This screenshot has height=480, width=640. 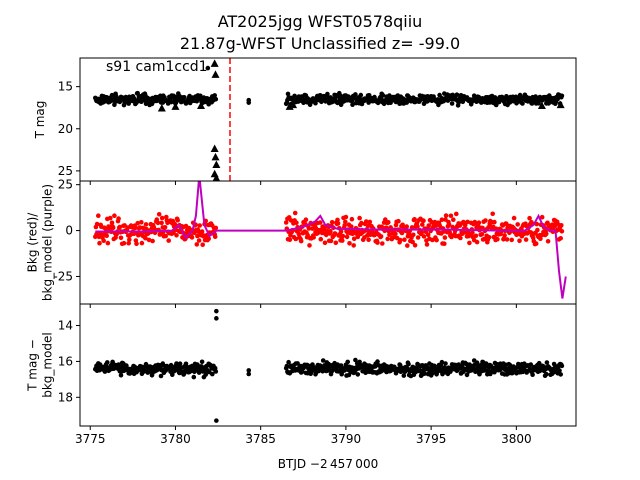 What do you see at coordinates (90, 439) in the screenshot?
I see `x-tick-label: 3775` at bounding box center [90, 439].